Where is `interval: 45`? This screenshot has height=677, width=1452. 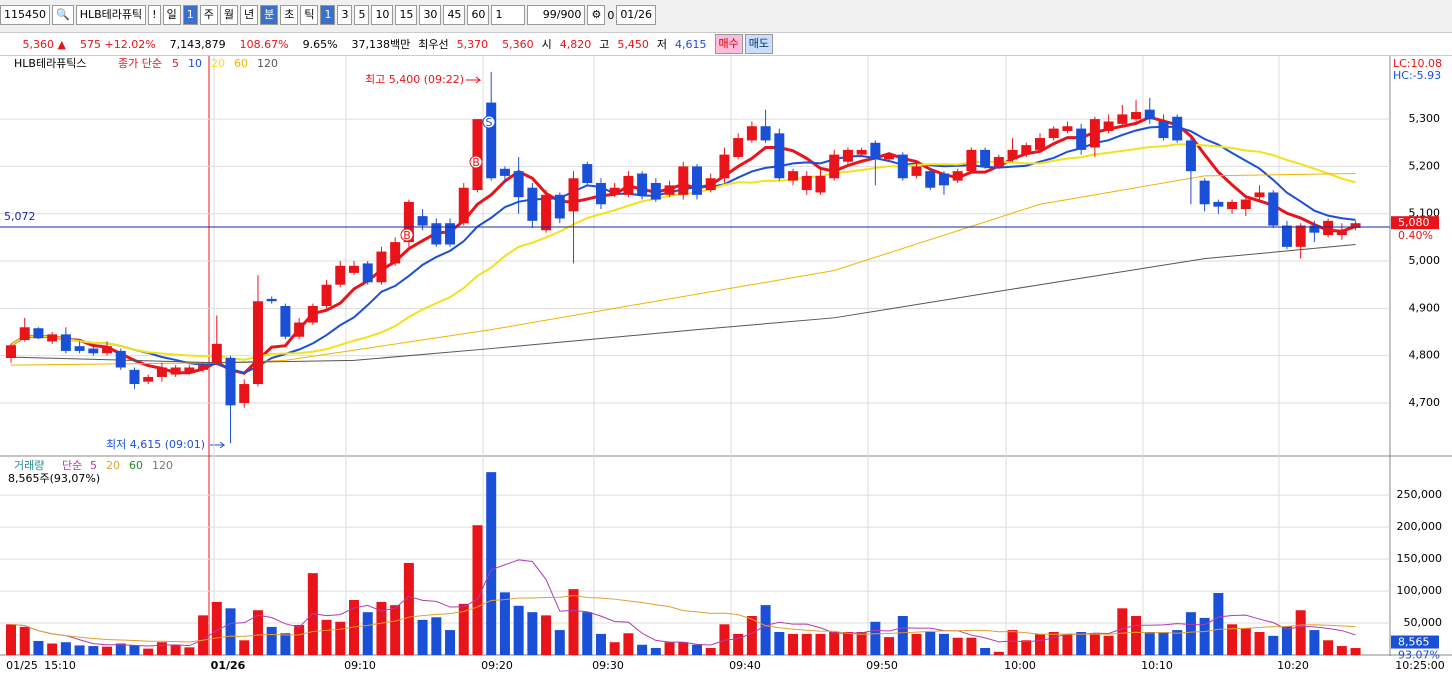 interval: 45 is located at coordinates (454, 15).